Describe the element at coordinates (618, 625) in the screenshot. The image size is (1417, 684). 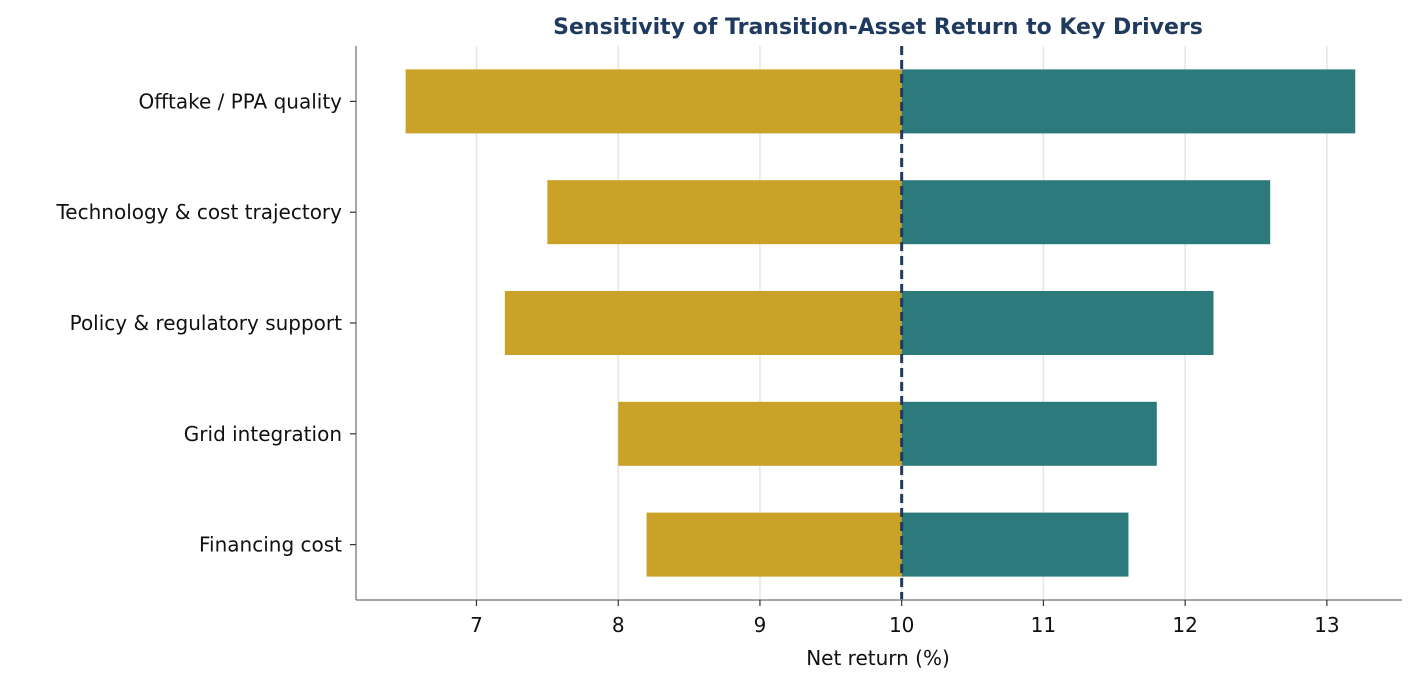
I see `x-tick-label: 8` at that location.